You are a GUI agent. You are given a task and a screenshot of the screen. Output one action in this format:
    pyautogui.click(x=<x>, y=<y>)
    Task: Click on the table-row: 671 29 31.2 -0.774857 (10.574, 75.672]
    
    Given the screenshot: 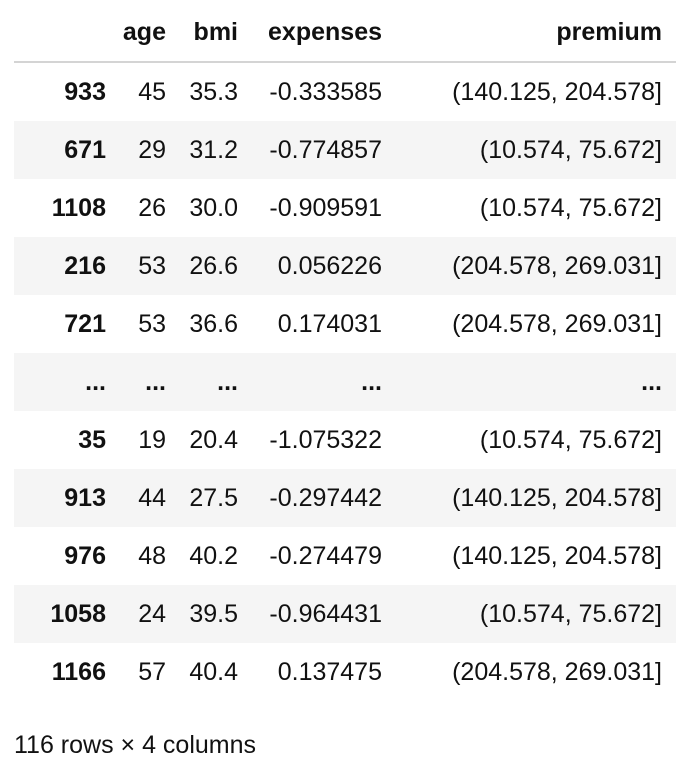 What is the action you would take?
    pyautogui.click(x=345, y=150)
    